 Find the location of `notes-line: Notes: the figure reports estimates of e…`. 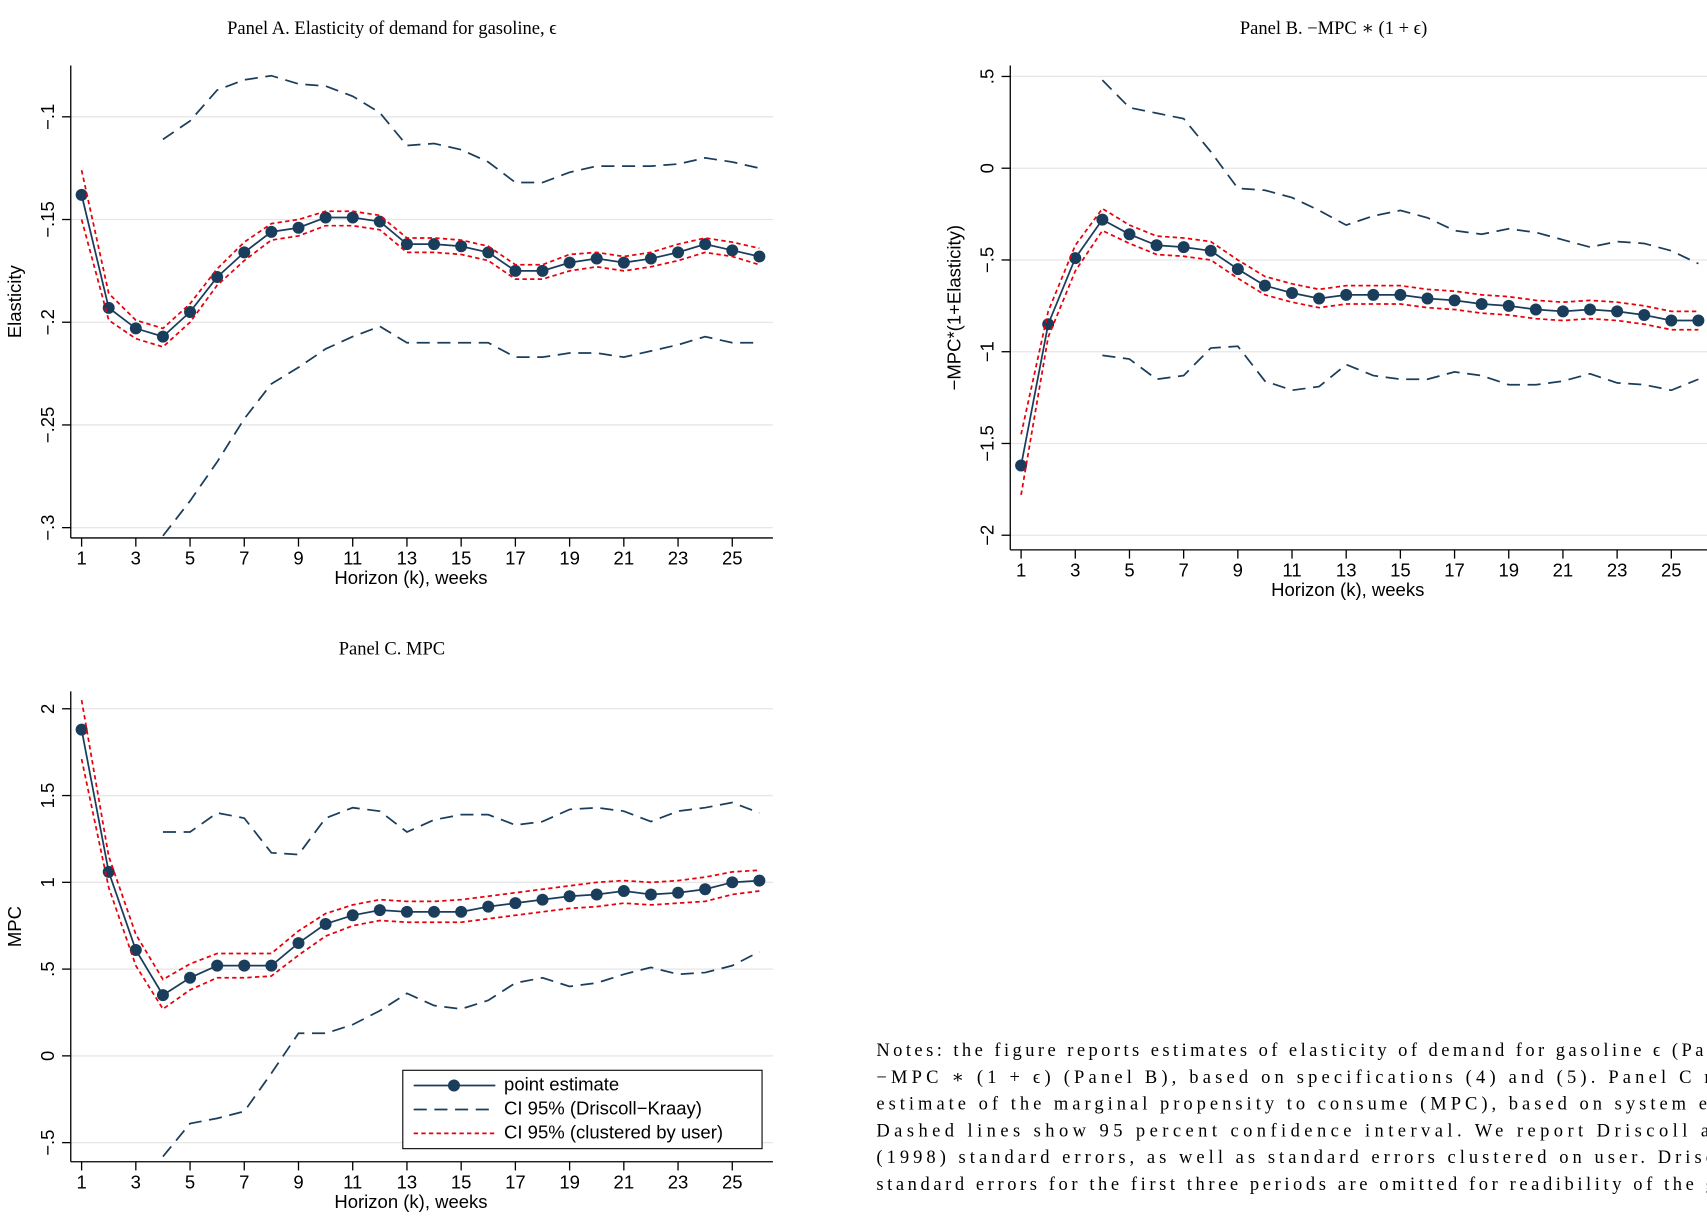

notes-line: Notes: the figure reports estimates of e… is located at coordinates (1291, 1051).